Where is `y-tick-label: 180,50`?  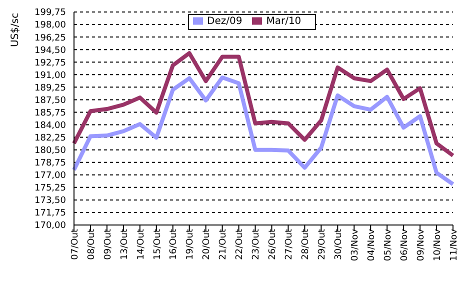
y-tick-label: 180,50 is located at coordinates (50, 151).